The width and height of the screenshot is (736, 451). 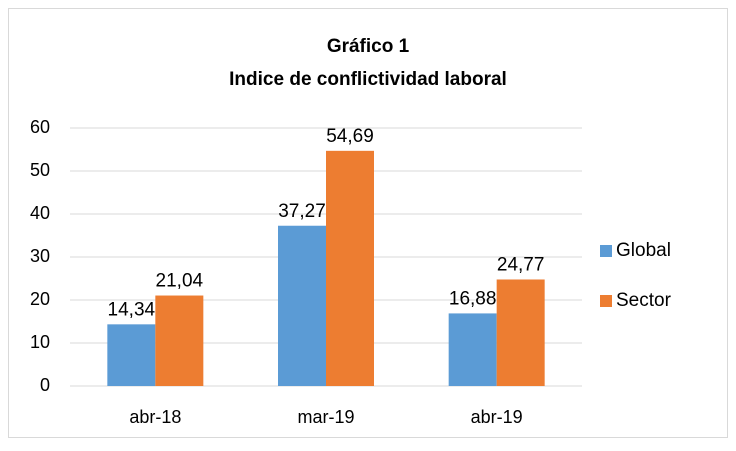 I want to click on chart-title: Gráfico 1, so click(x=368, y=46).